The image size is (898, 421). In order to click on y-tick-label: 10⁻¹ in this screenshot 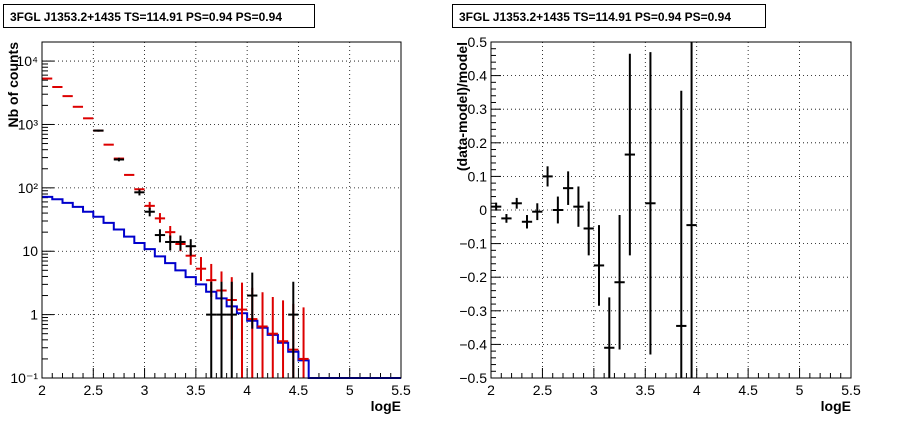, I will do `click(24, 378)`.